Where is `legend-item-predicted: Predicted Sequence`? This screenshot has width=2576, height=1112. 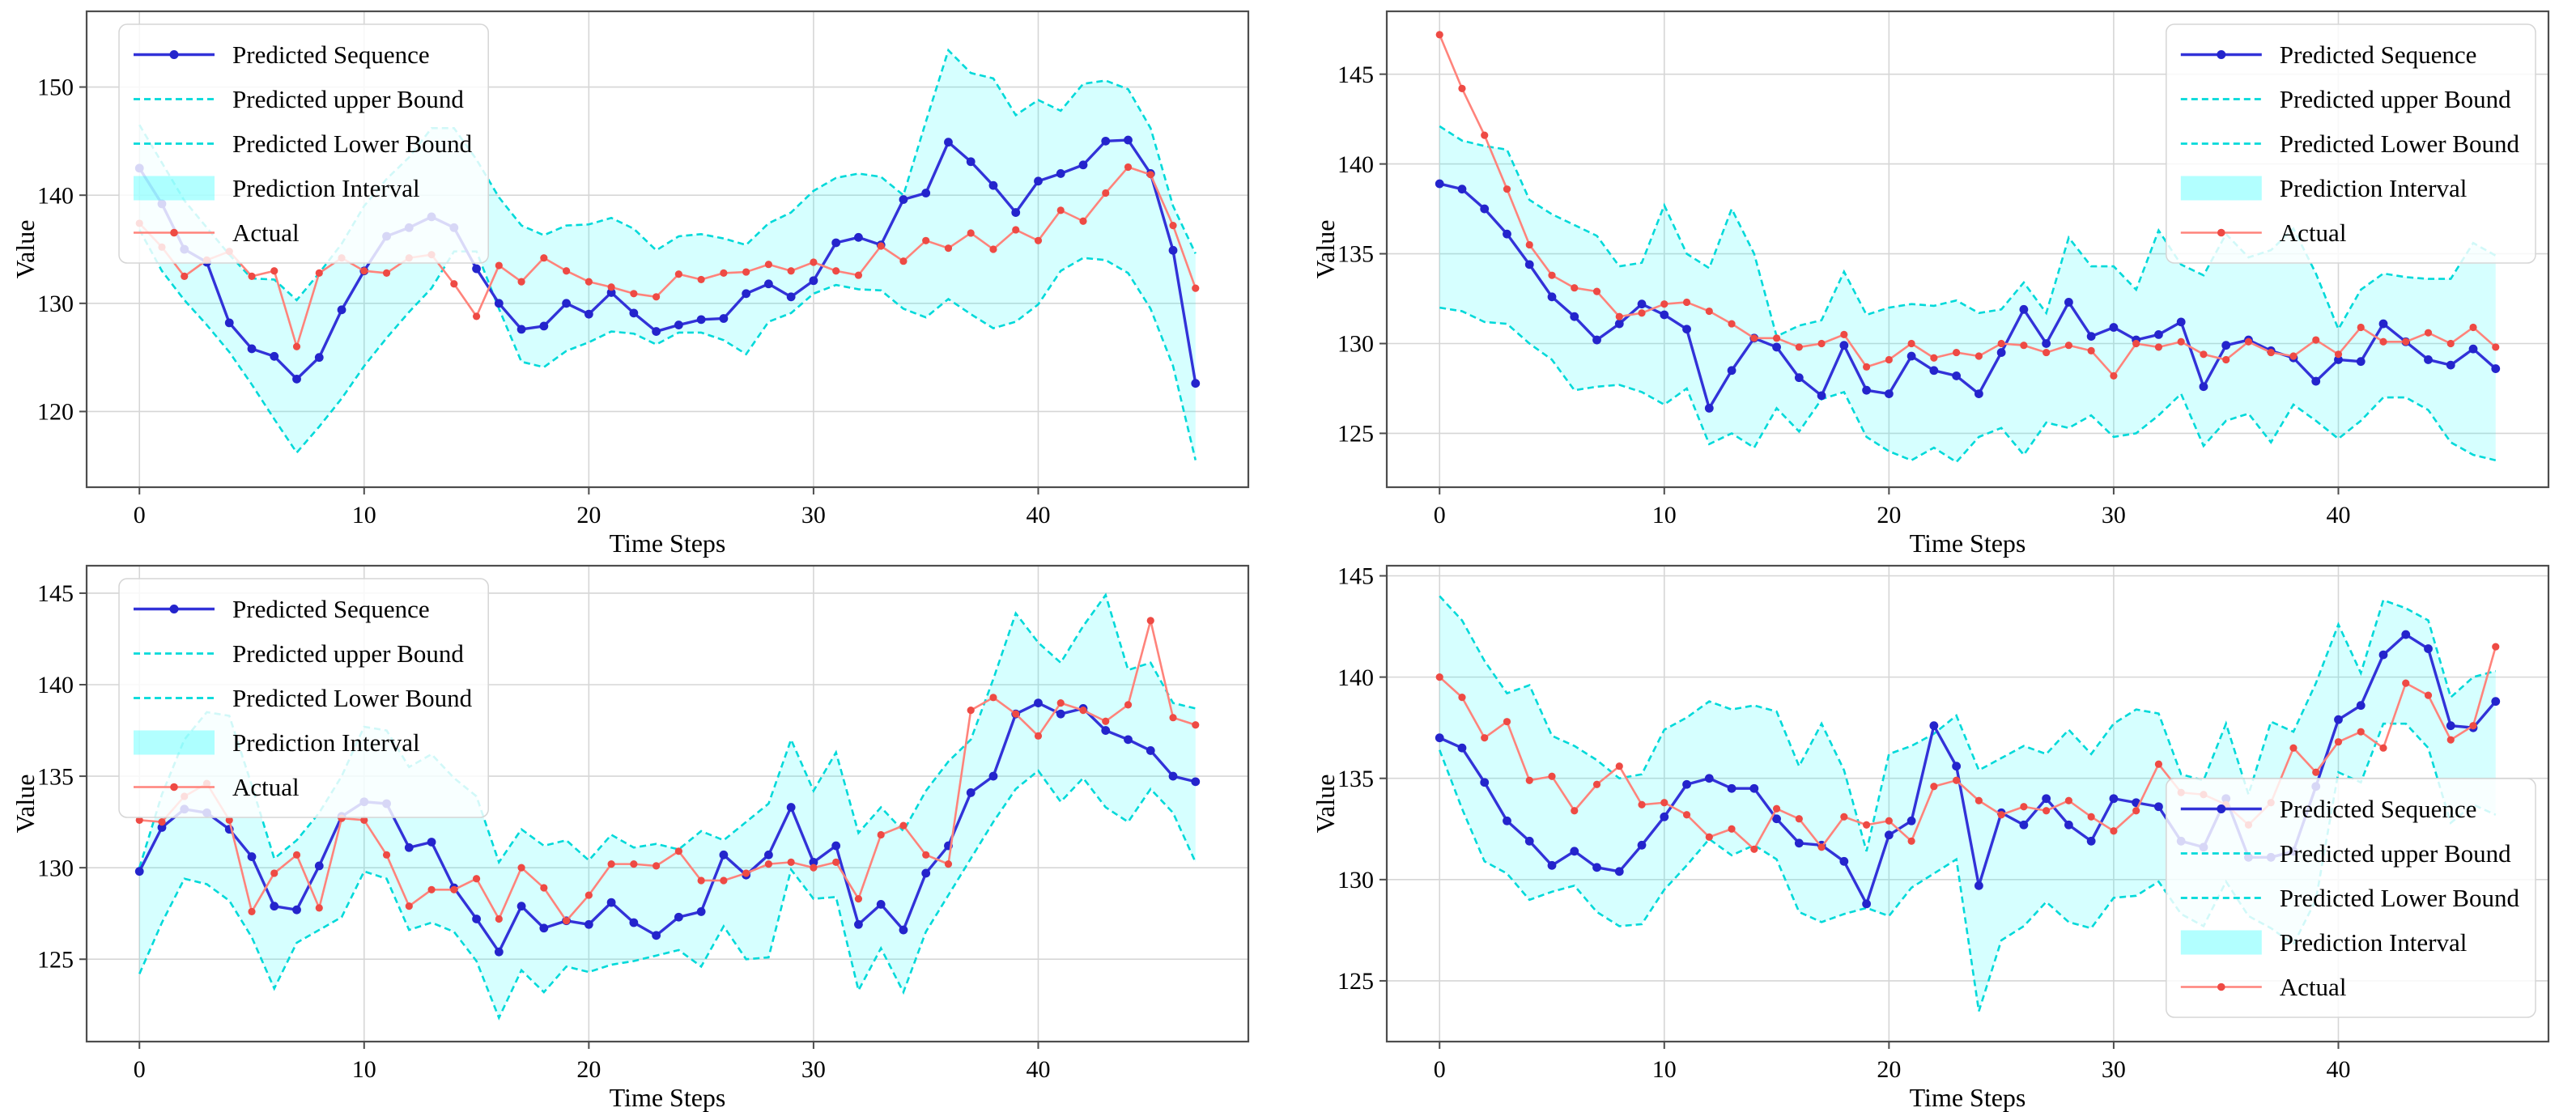
legend-item-predicted: Predicted Sequence is located at coordinates (282, 55).